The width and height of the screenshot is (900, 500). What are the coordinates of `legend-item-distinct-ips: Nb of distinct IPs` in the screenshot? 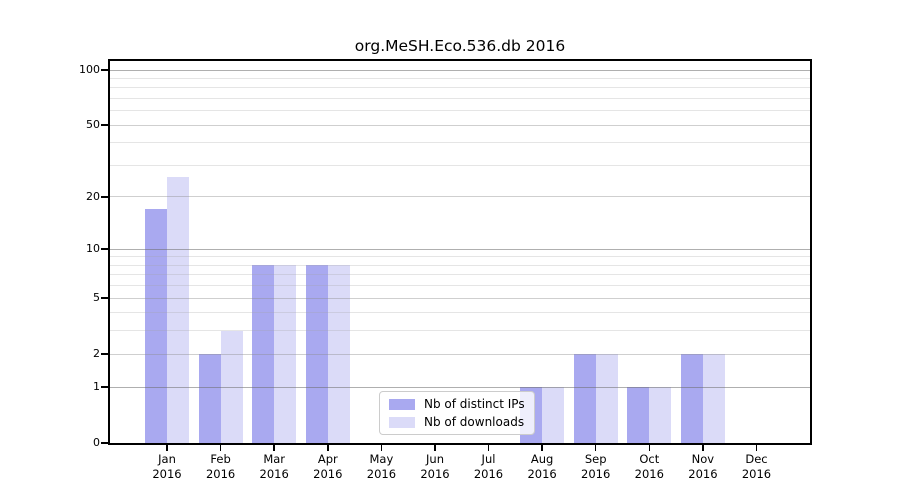 It's located at (457, 404).